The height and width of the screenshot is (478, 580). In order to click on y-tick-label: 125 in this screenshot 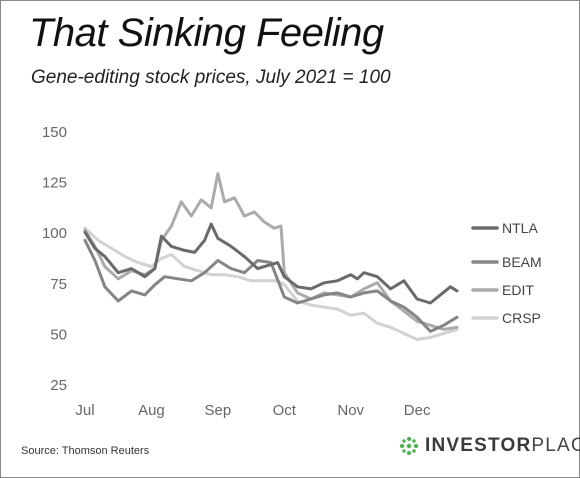, I will do `click(54, 183)`.